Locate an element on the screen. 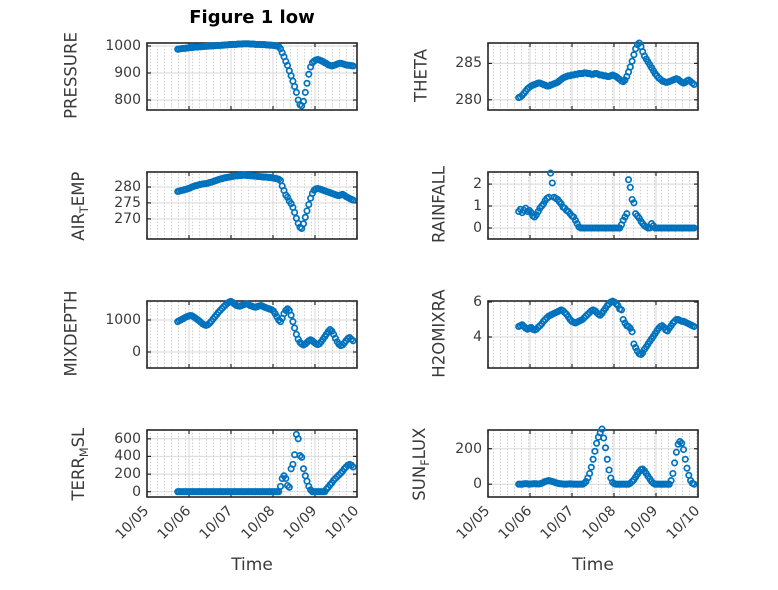  y-tick-label: 6 is located at coordinates (477, 302).